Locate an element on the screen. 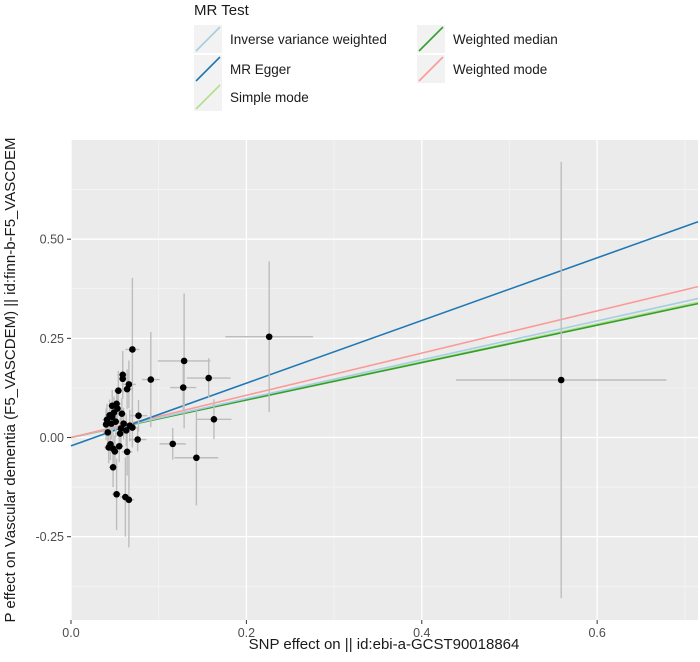  x-axis-ticks: 0.0 0.2 0.4 0.6 is located at coordinates (334, 630).